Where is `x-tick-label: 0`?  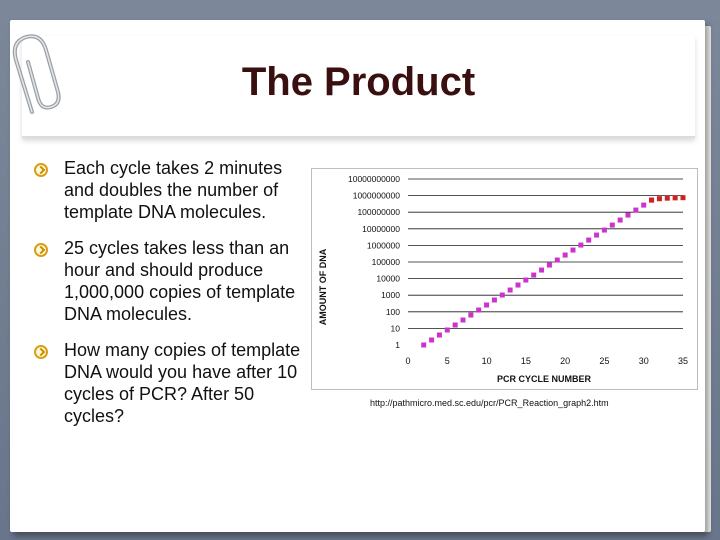 x-tick-label: 0 is located at coordinates (407, 361).